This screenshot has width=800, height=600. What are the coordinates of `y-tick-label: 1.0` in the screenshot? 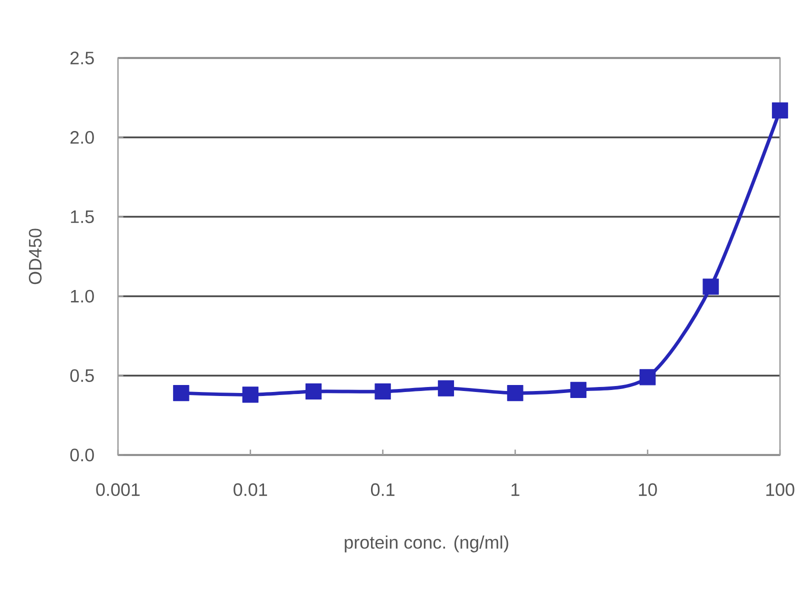 It's located at (82, 296).